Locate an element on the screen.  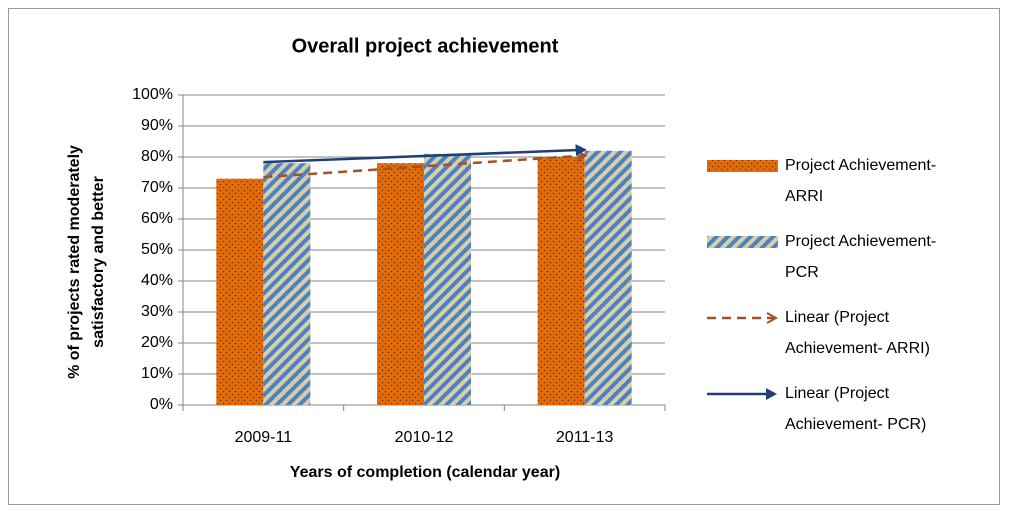
y-tick-label: 0% is located at coordinates (161, 404).